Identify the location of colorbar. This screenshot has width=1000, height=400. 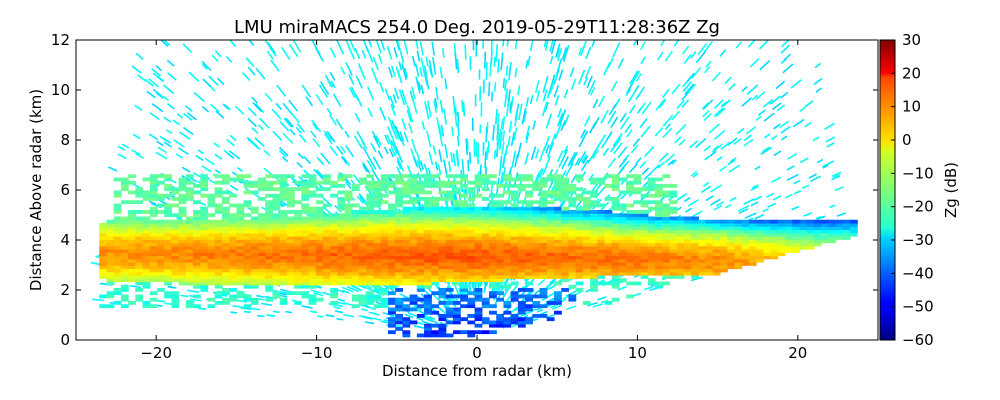
(887, 190).